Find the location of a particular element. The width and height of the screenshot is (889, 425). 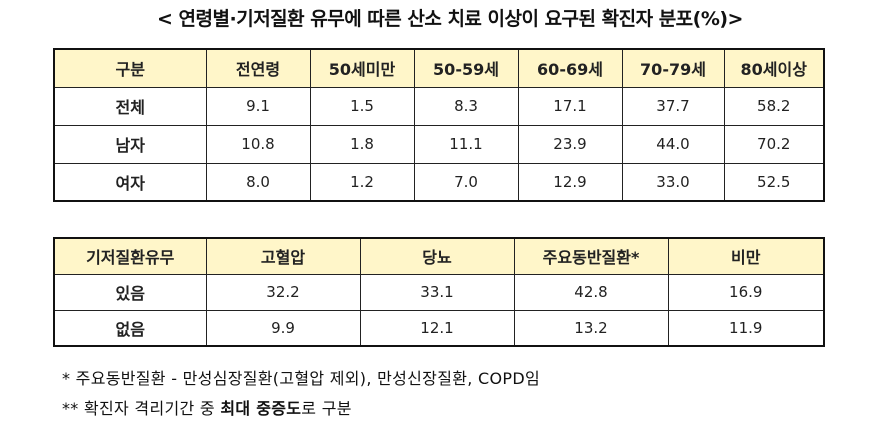

column-header: 50-59세 is located at coordinates (466, 68).